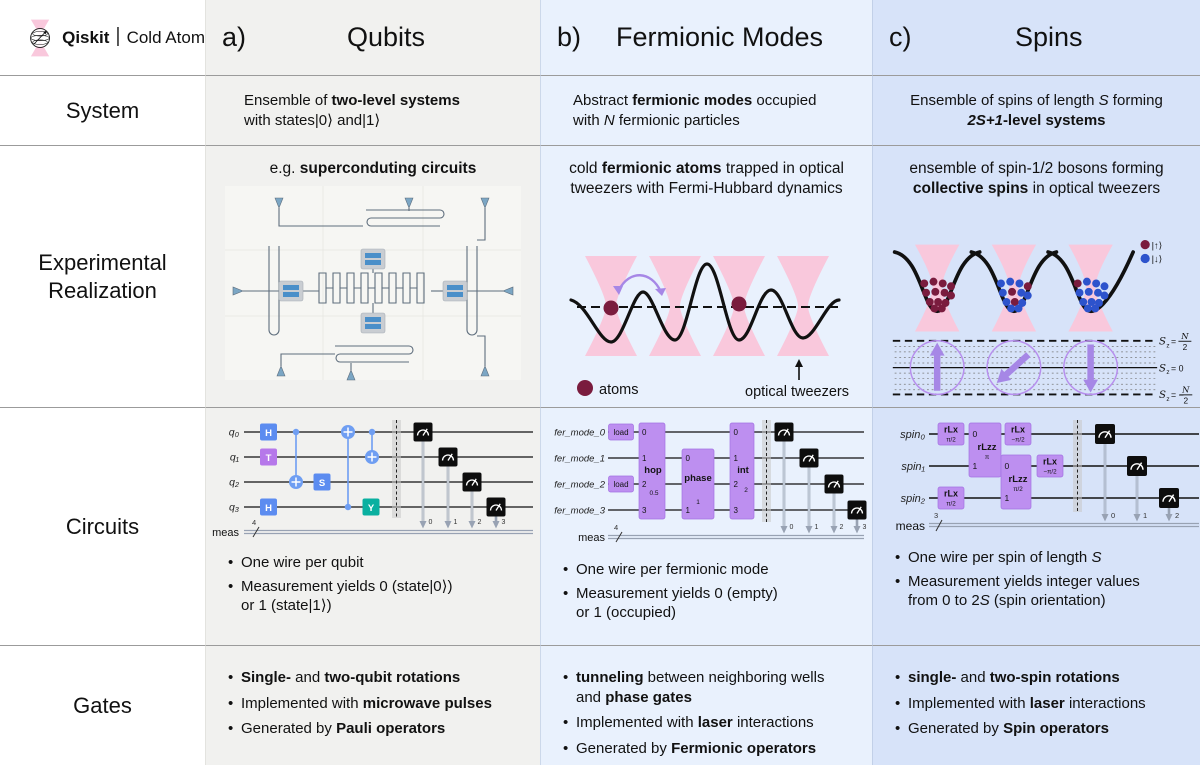 The width and height of the screenshot is (1200, 765). I want to click on collective-spin-arrows, so click(1013, 367).